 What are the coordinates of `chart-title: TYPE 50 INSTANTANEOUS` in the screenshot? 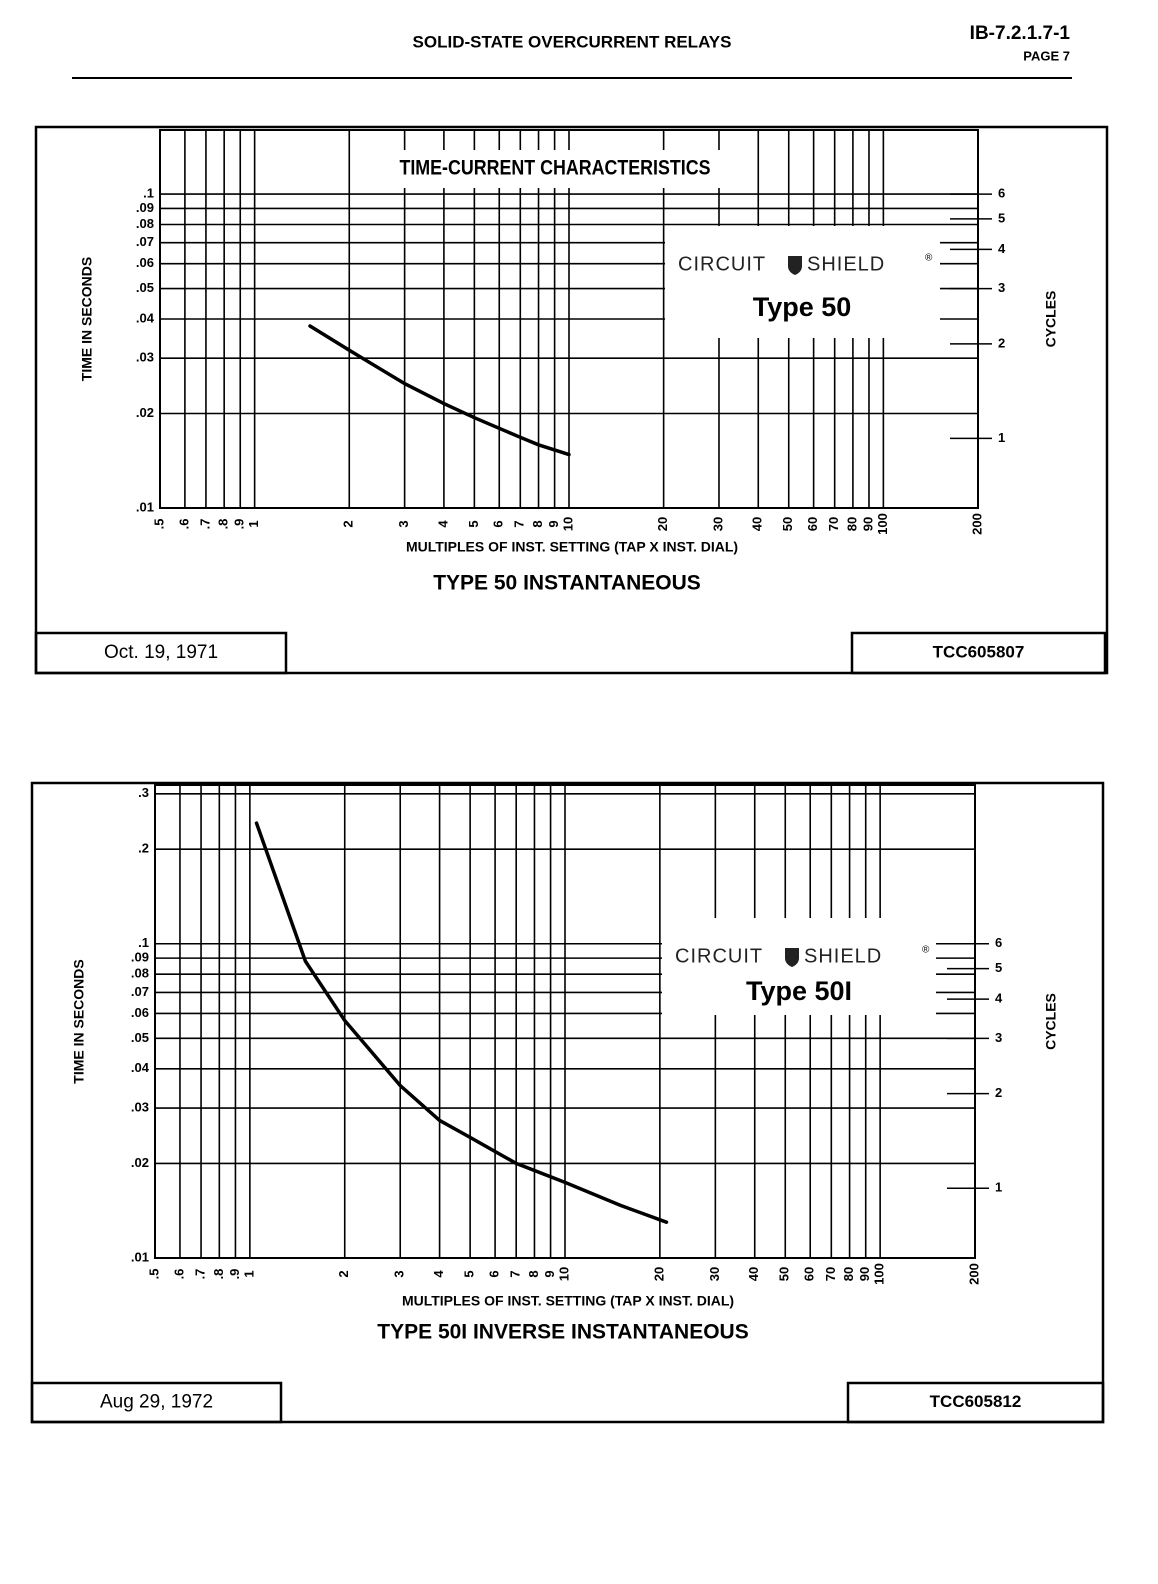 It's located at (567, 583).